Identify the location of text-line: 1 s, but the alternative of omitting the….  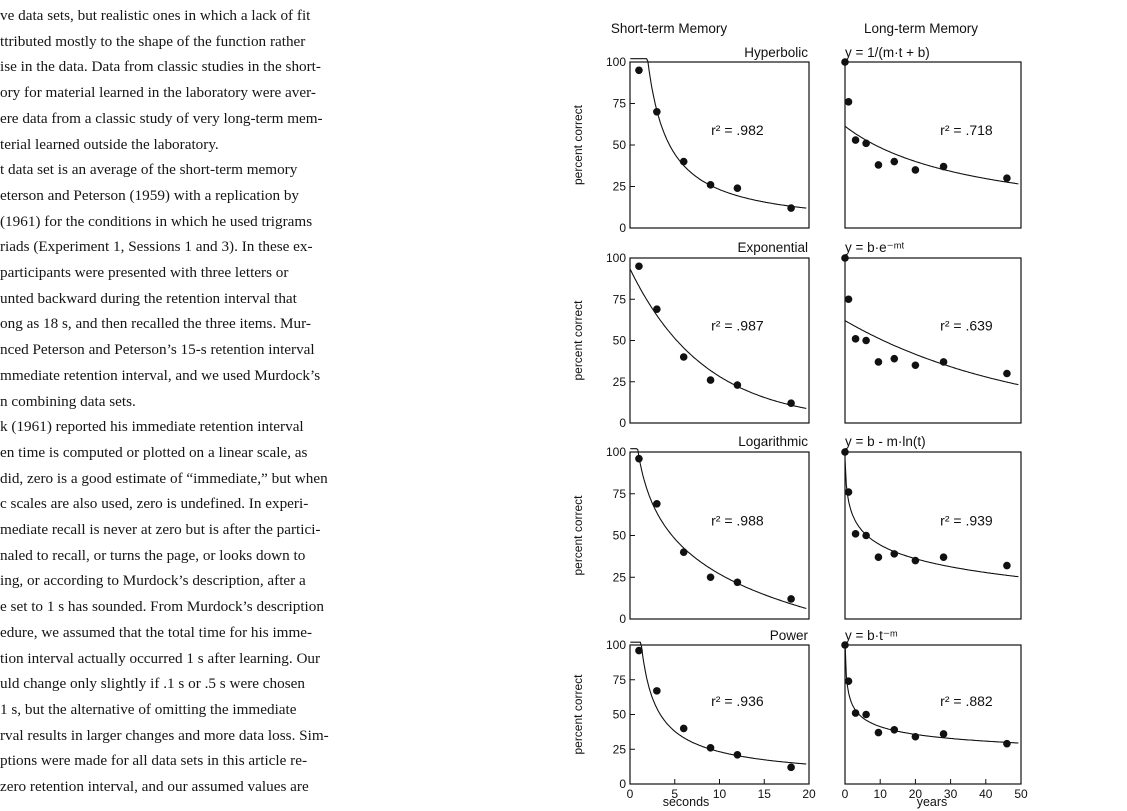
(148, 709).